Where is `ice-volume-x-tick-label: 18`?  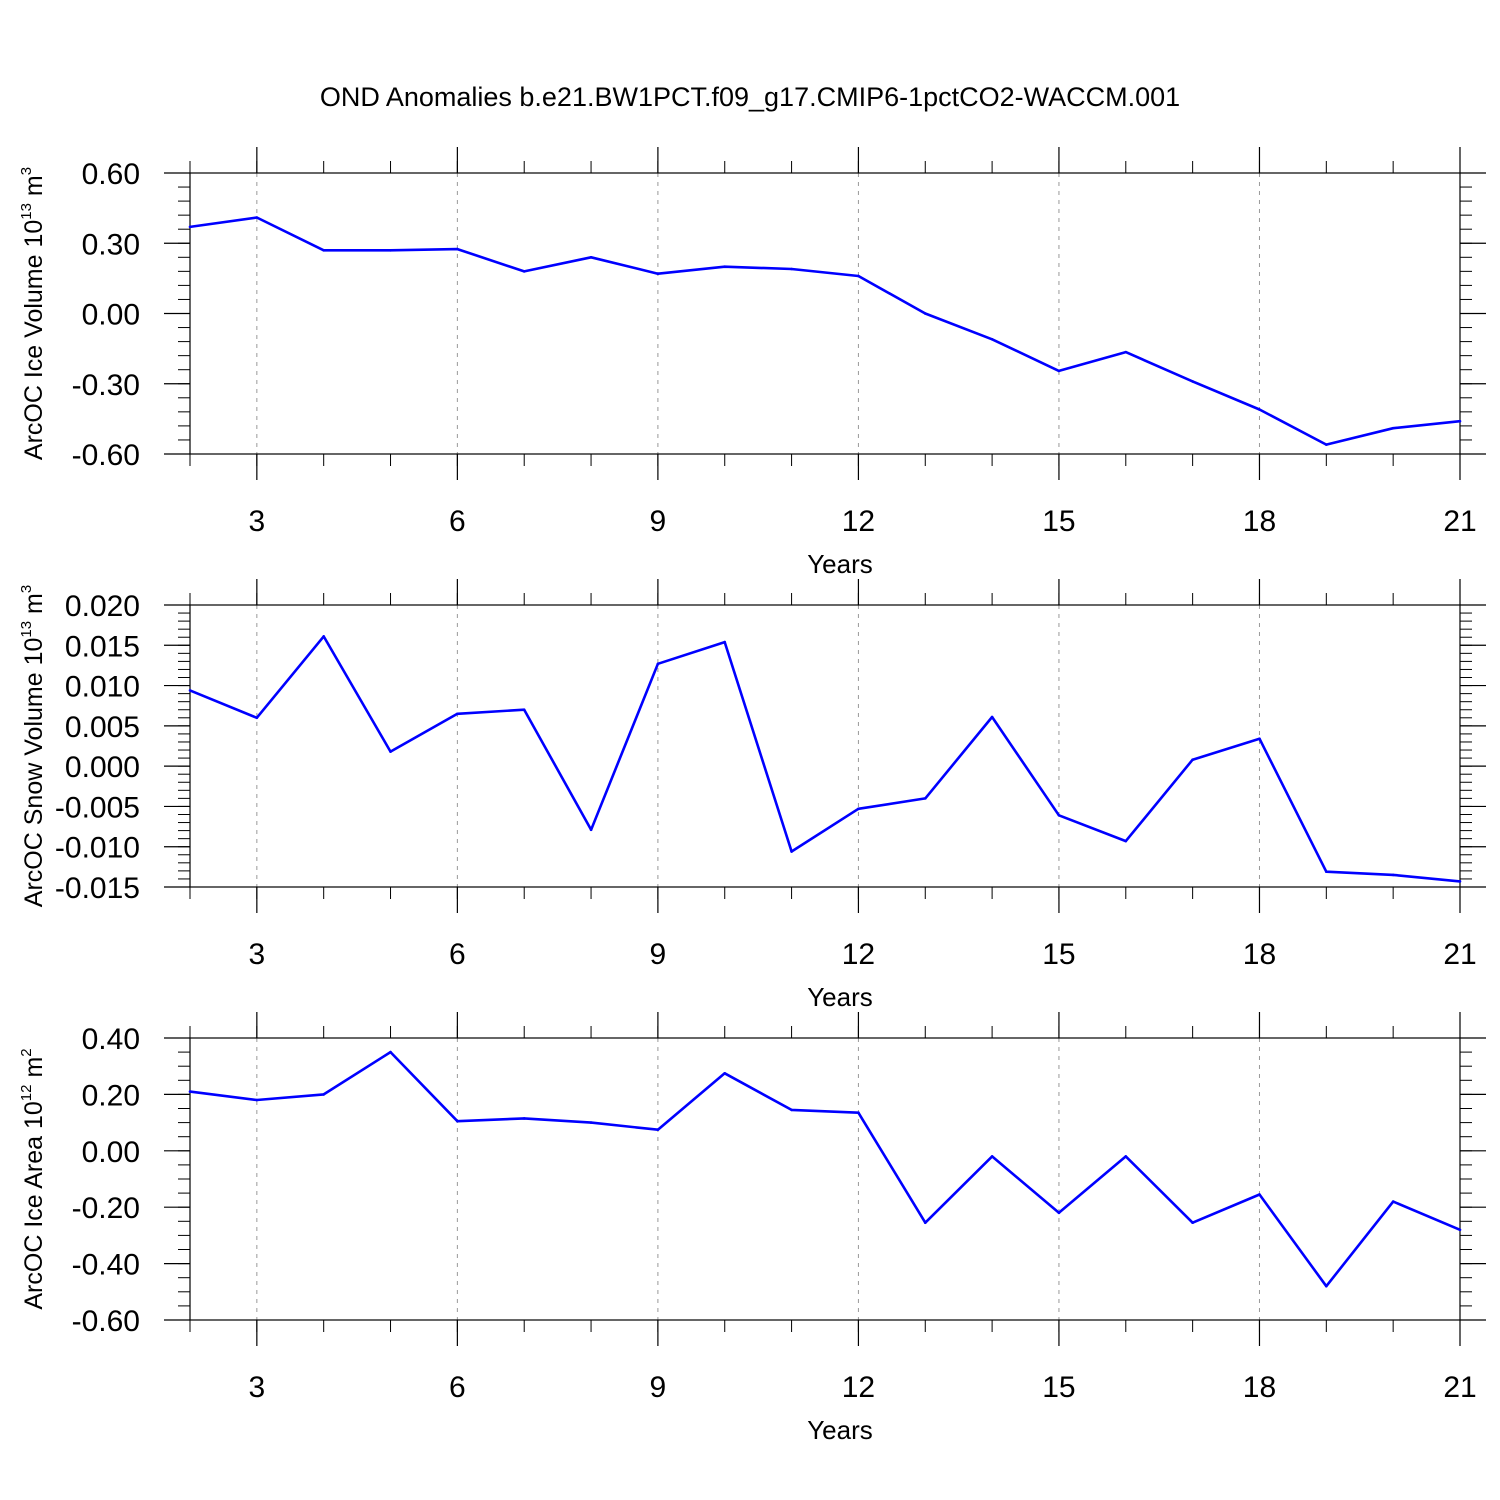 ice-volume-x-tick-label: 18 is located at coordinates (1259, 521).